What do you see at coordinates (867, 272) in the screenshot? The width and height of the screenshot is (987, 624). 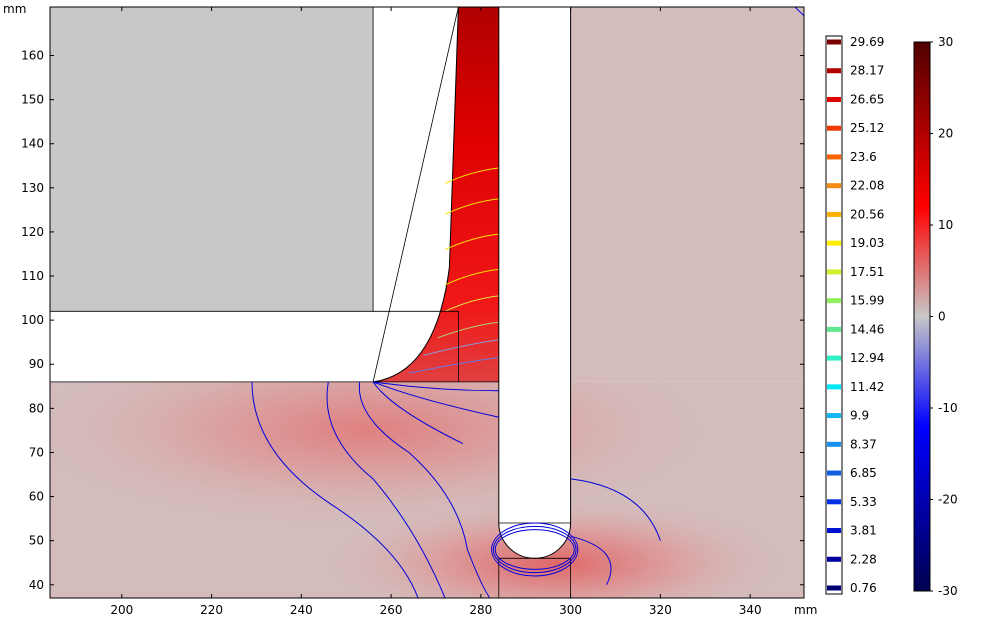 I see `contour-legend-label: 17.51` at bounding box center [867, 272].